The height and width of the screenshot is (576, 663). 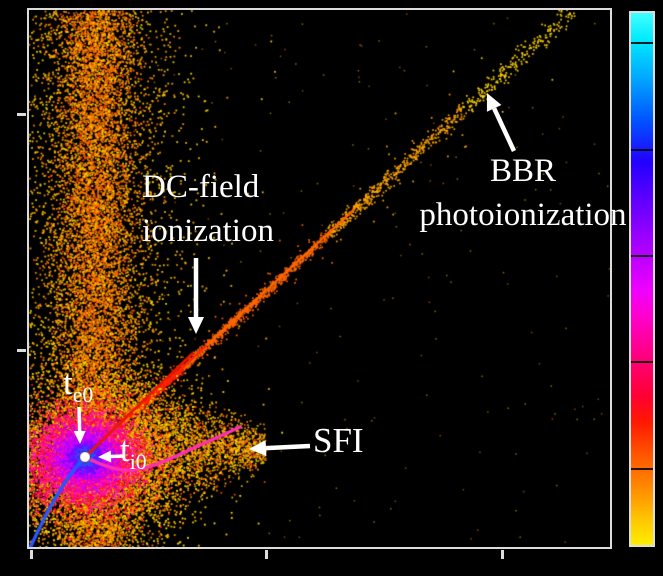 I want to click on colorbar, so click(x=642, y=279).